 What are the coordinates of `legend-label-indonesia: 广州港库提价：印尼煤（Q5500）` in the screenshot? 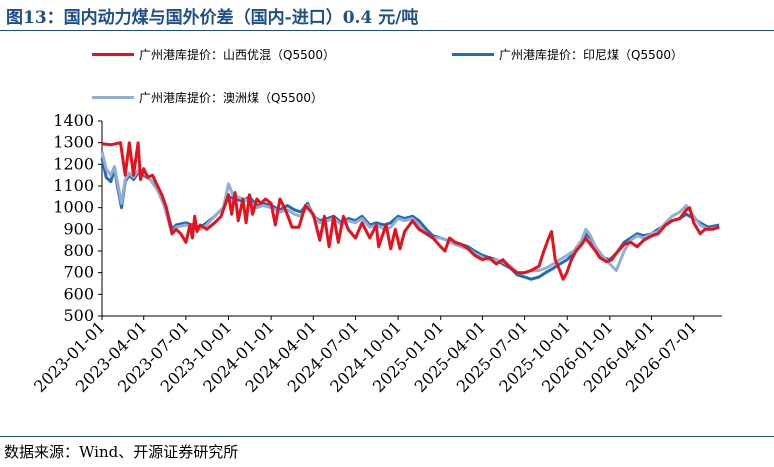 It's located at (591, 55).